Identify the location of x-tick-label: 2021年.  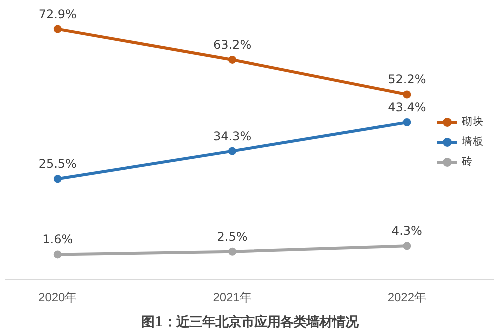
(232, 297).